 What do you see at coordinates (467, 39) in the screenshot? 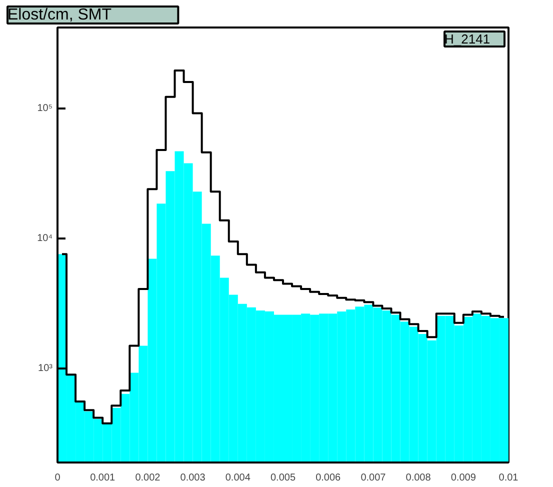
I see `annotation: H_2141` at bounding box center [467, 39].